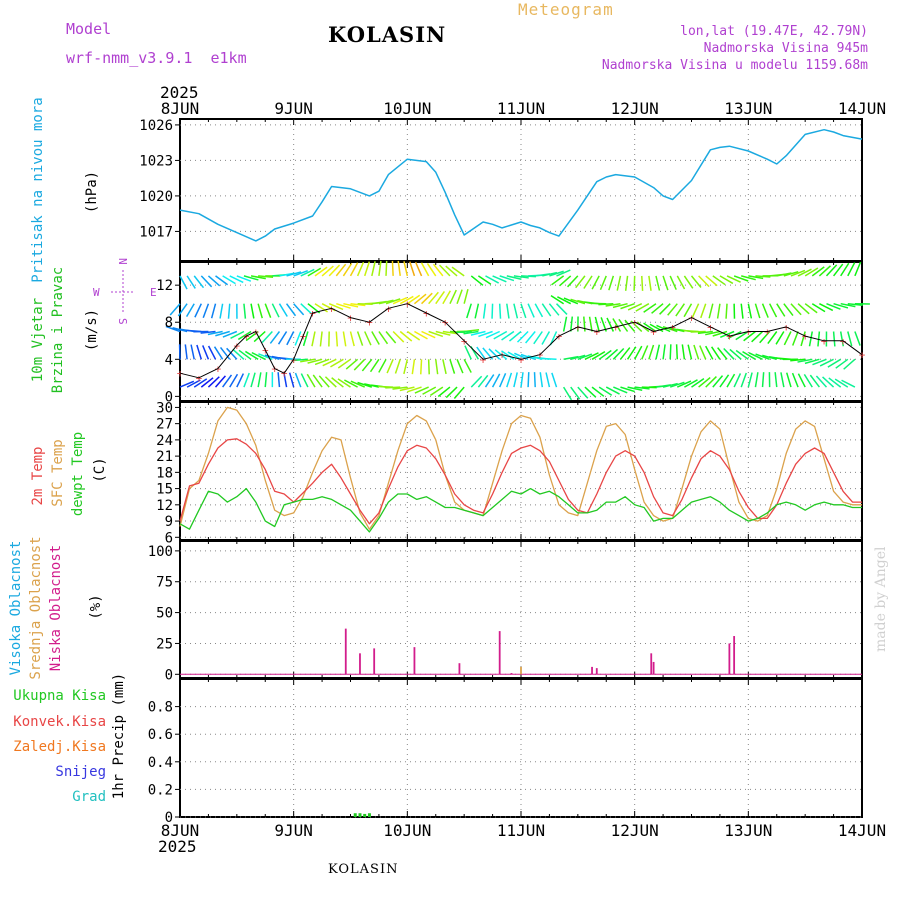  I want to click on pressure-title: Pritisak na nivou mora, so click(38, 189).